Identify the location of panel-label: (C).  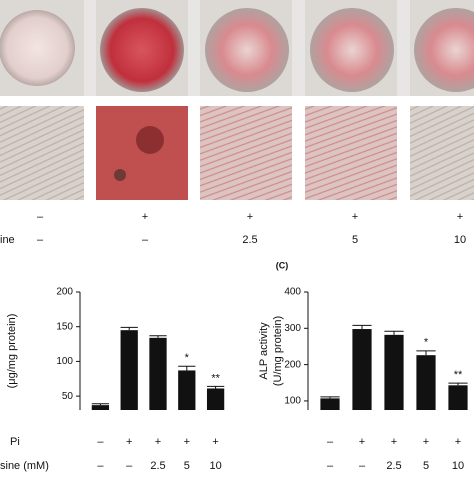
(282, 265).